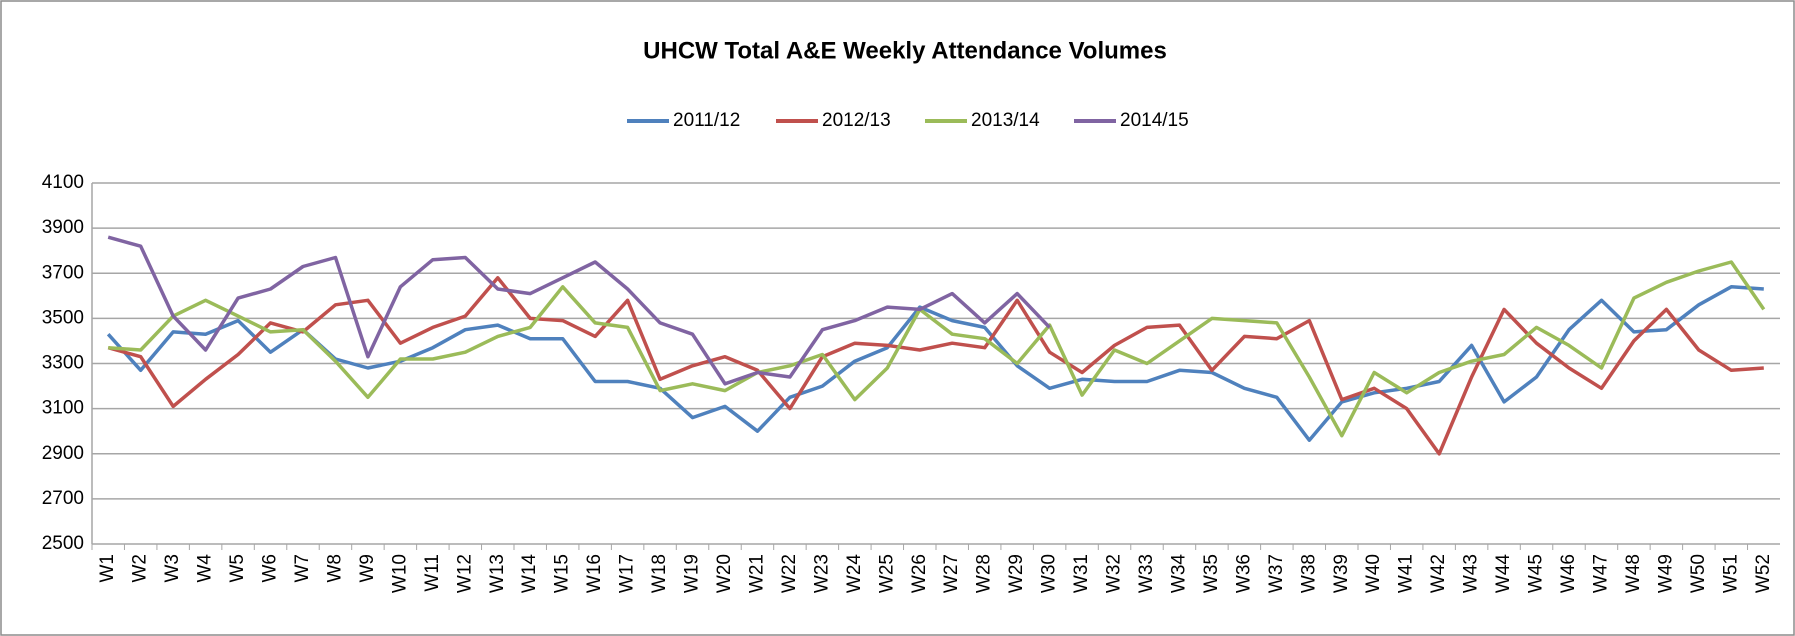 The height and width of the screenshot is (636, 1795). I want to click on x-tick-label: W19, so click(692, 573).